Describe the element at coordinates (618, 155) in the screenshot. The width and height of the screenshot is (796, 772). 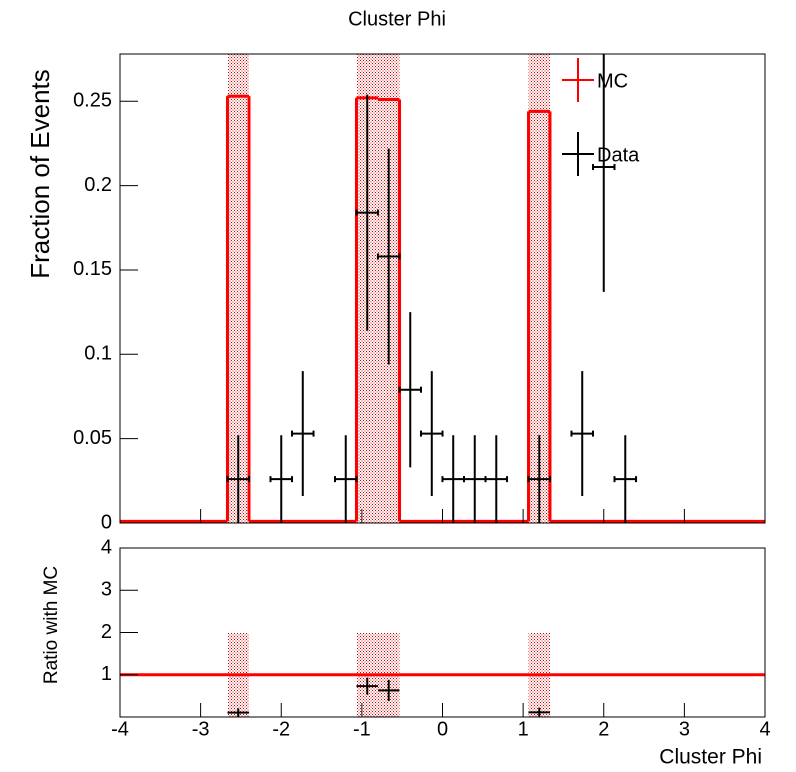
I see `legend-label: Data` at that location.